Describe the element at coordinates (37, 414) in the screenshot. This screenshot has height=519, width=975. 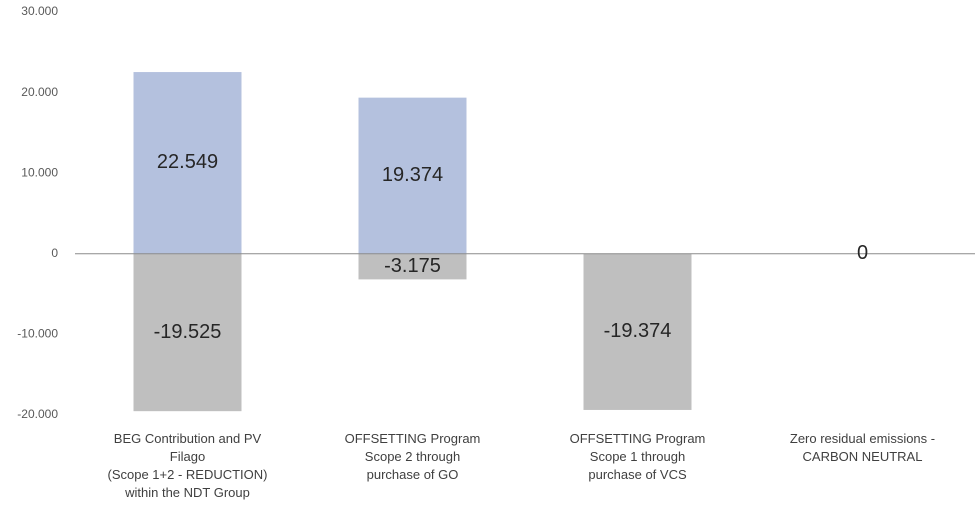
I see `y-tick-label: -20.000` at that location.